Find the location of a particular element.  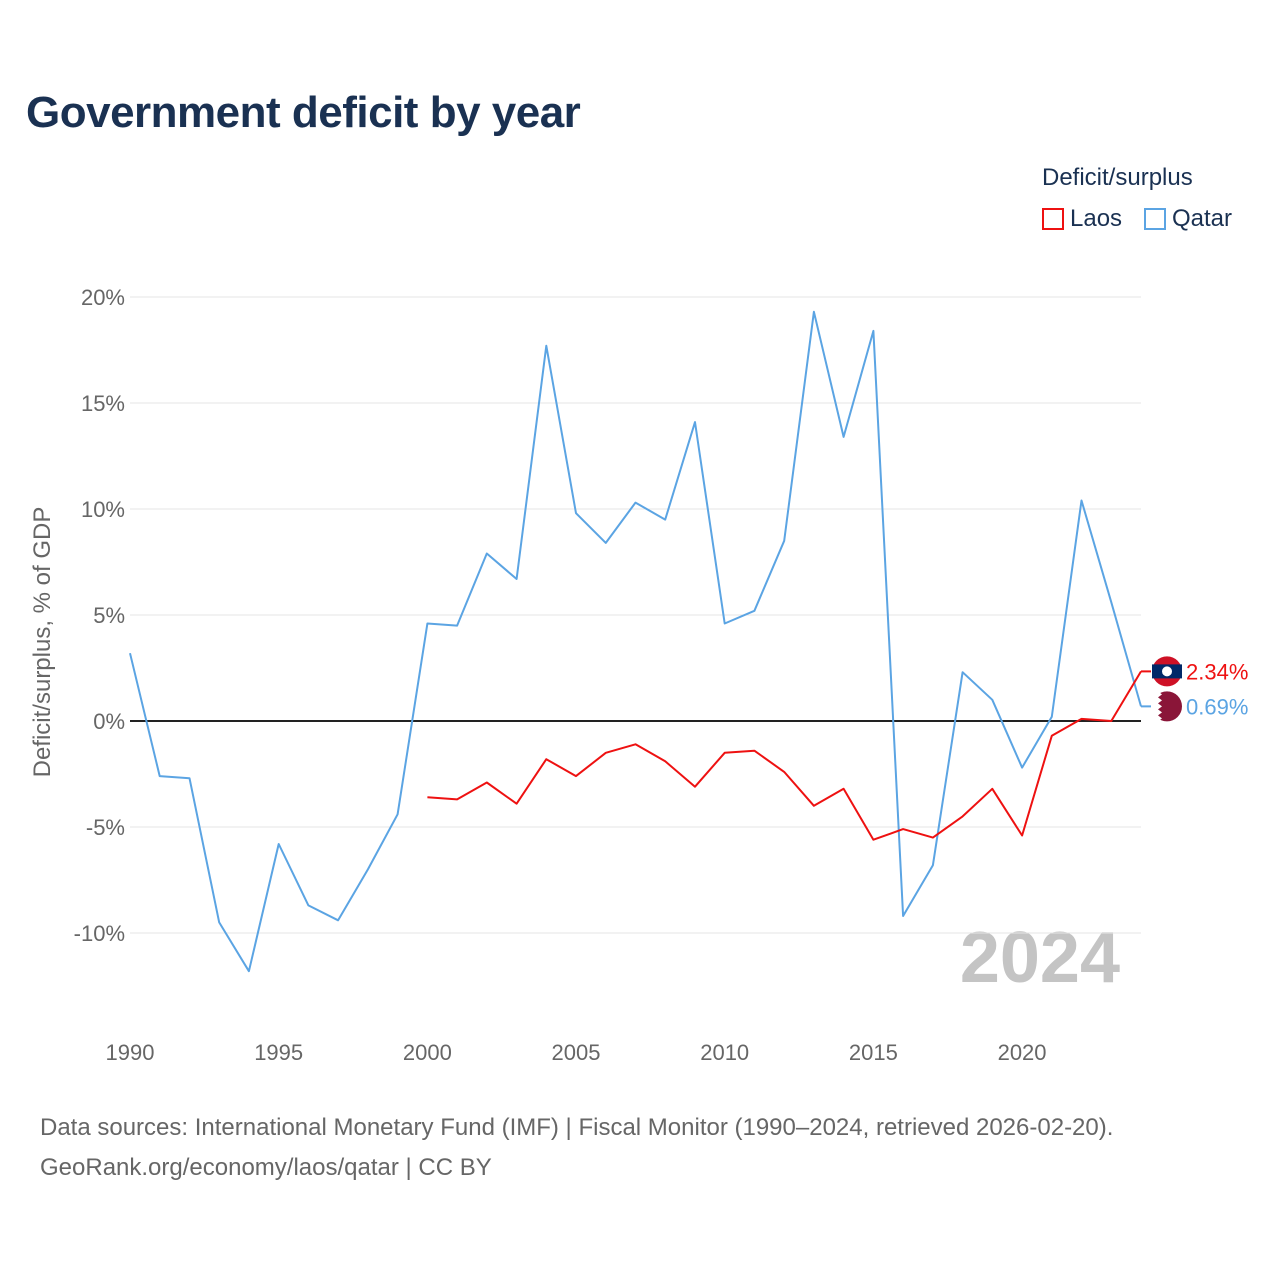

x-tick-label: 2015 is located at coordinates (873, 1052).